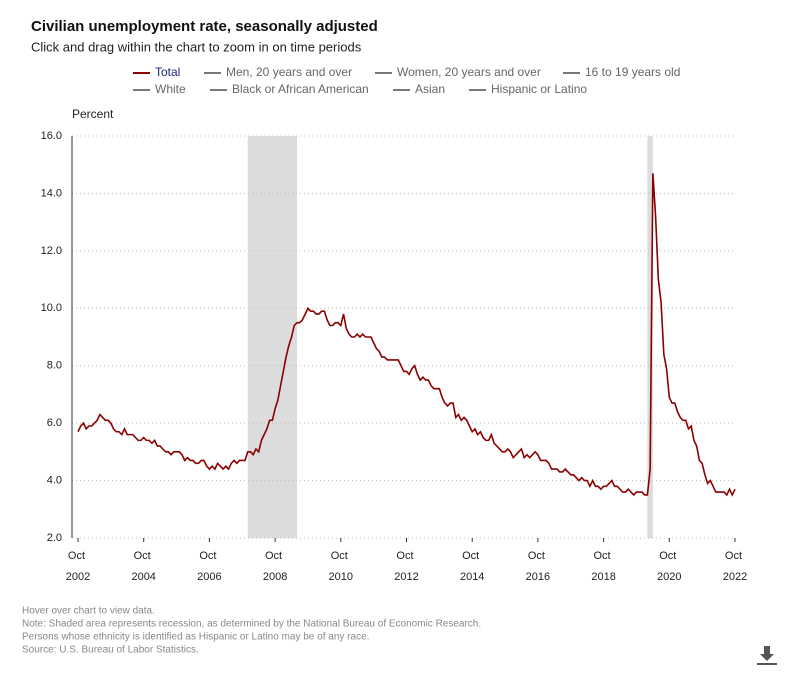 The image size is (791, 680). I want to click on y-tick-label: 4.0, so click(54, 480).